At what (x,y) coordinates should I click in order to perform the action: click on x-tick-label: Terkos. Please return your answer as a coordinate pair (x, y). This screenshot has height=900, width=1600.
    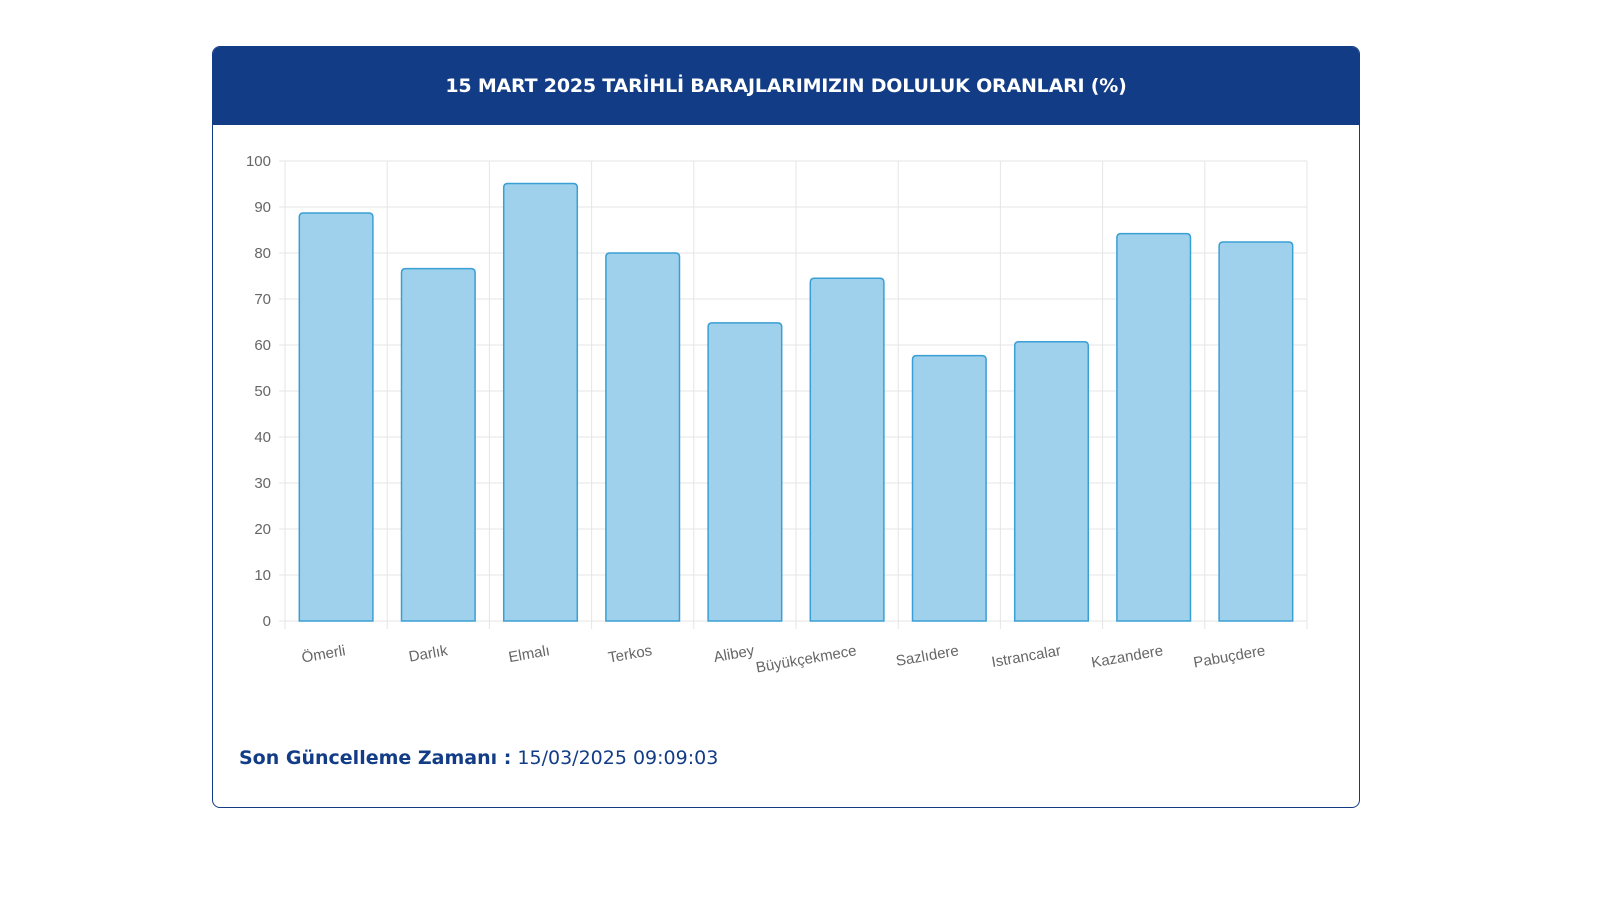
    Looking at the image, I should click on (630, 654).